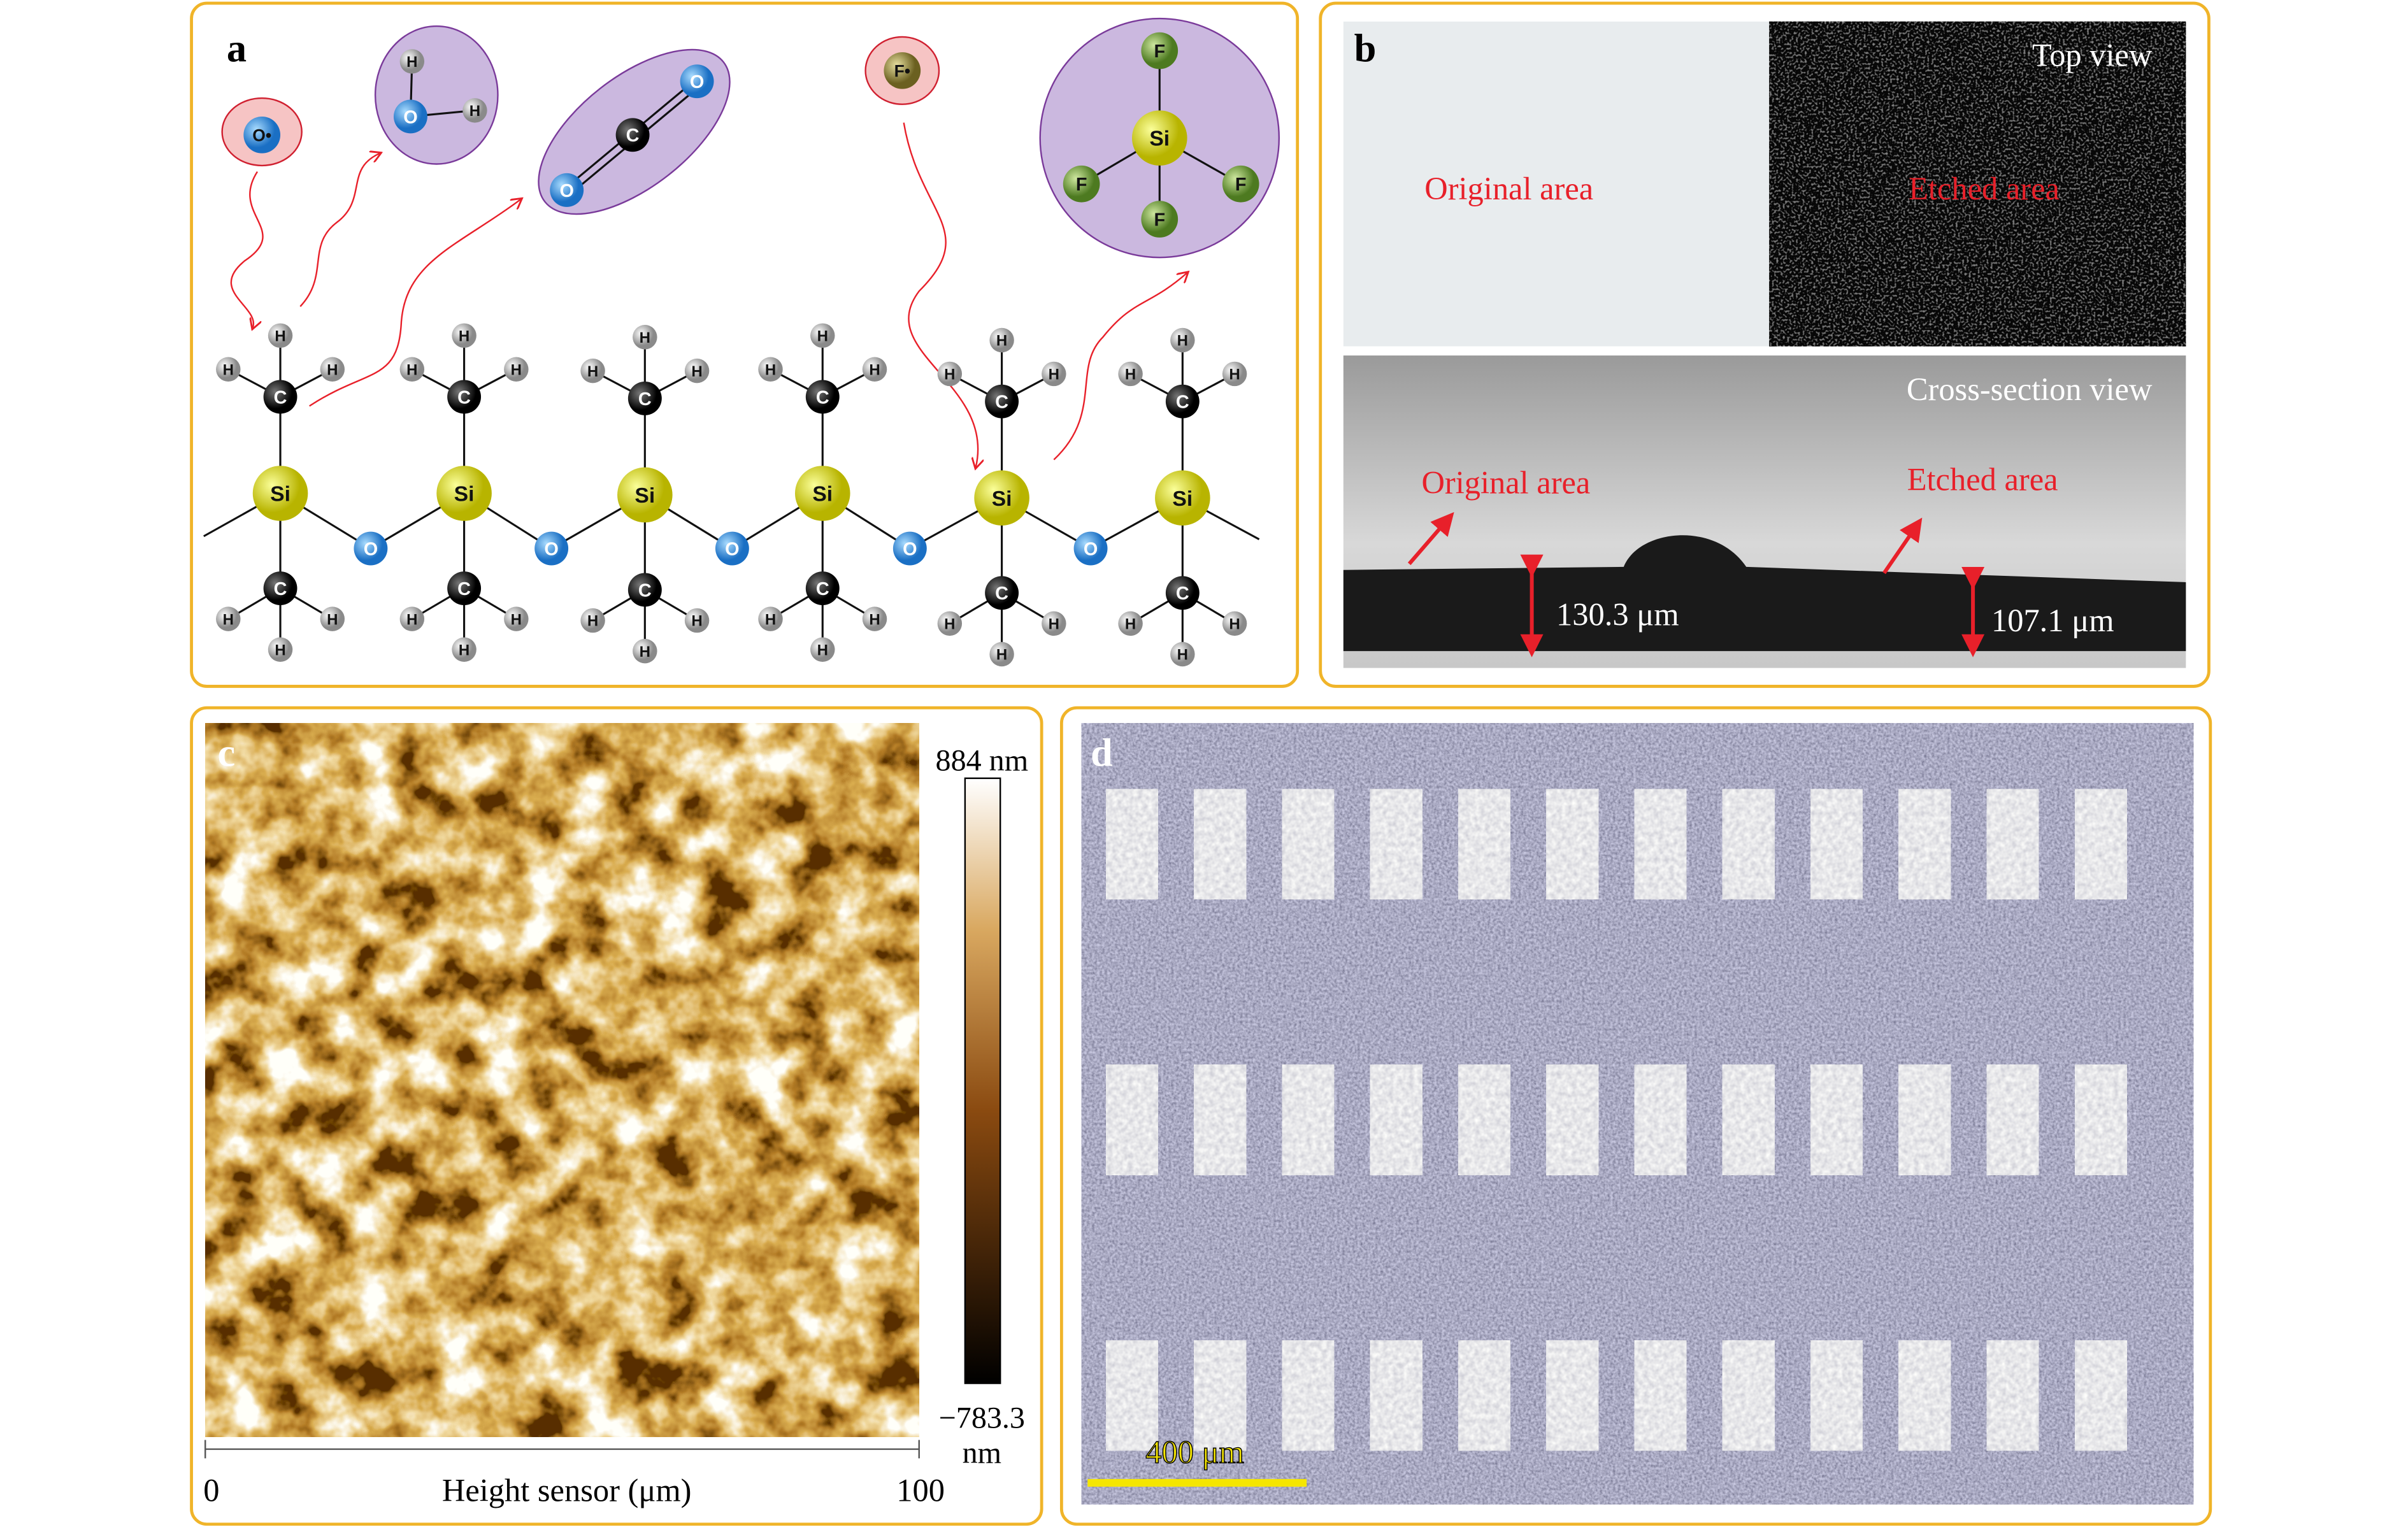 The image size is (2408, 1532). I want to click on etched-texture, so click(1977, 184).